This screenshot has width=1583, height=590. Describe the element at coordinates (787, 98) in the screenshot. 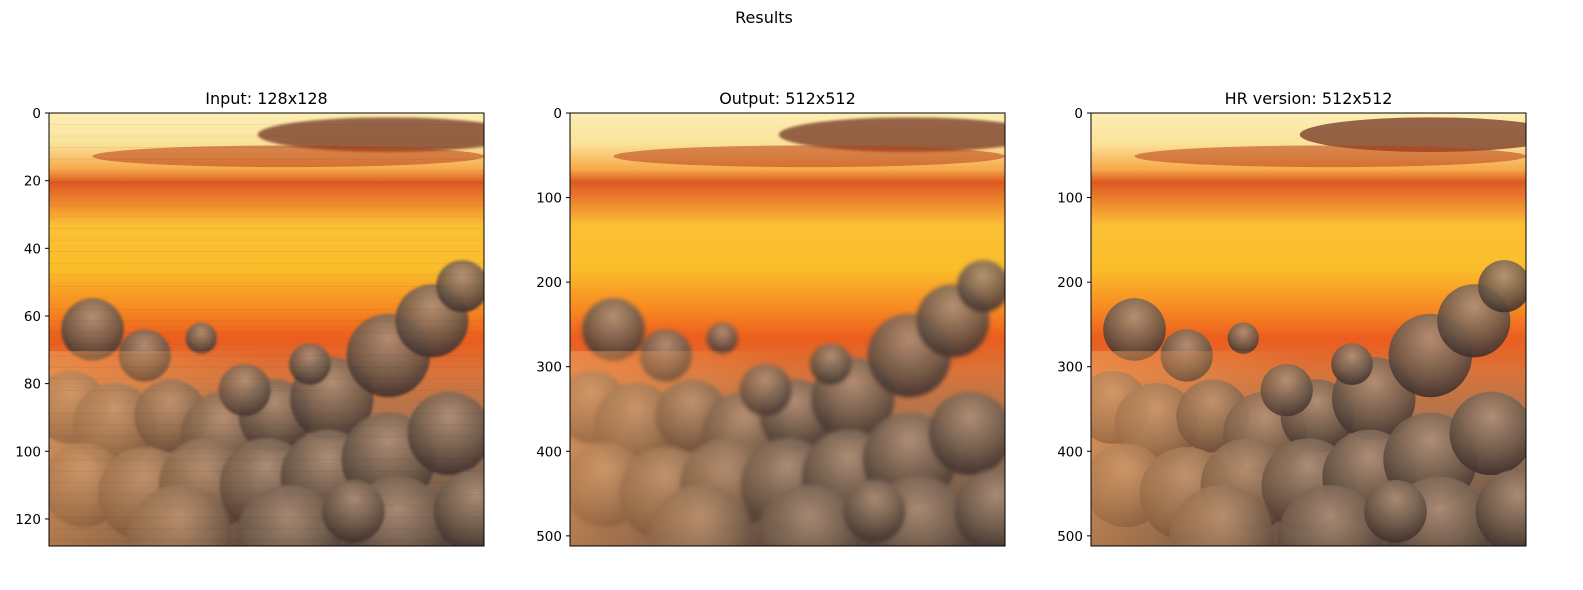

I see `panel-title: Output: 512x512` at that location.